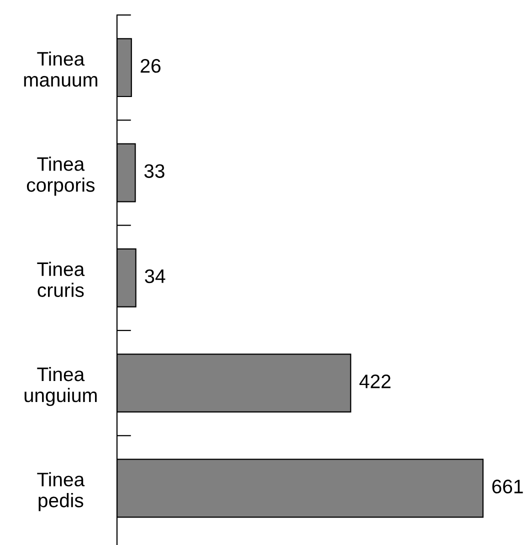  What do you see at coordinates (60, 386) in the screenshot?
I see `y-tick-label: Tinea unguium` at bounding box center [60, 386].